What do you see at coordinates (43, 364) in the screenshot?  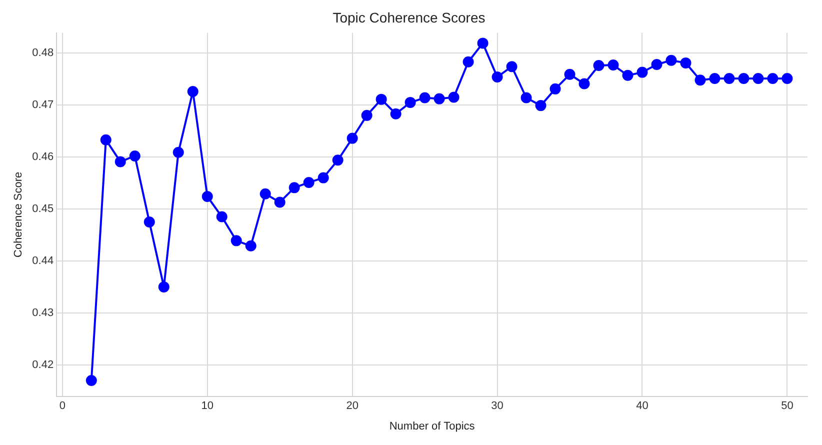 I see `y-tick-label: 0.42` at bounding box center [43, 364].